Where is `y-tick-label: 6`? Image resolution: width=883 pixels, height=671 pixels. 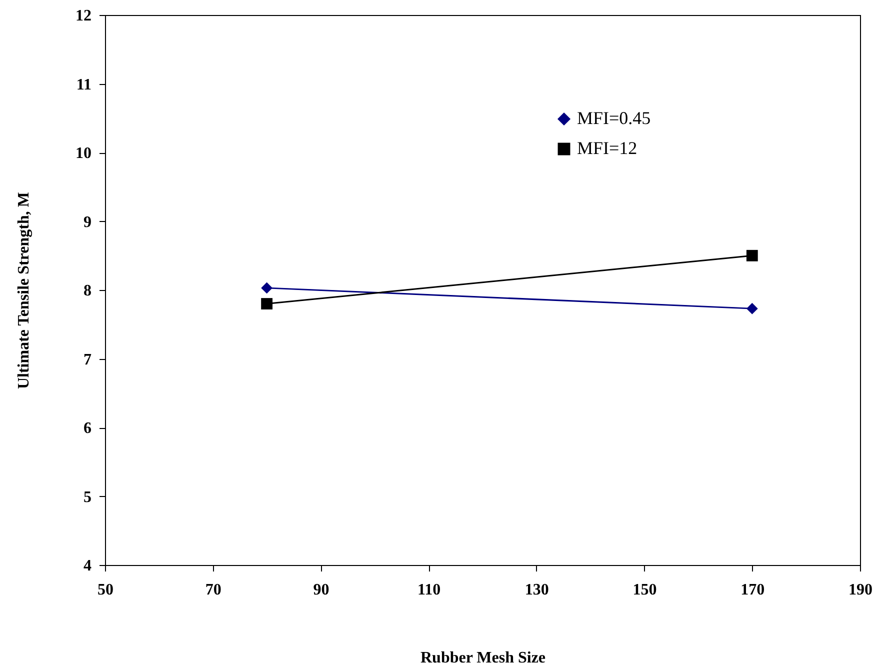
y-tick-label: 6 is located at coordinates (88, 428).